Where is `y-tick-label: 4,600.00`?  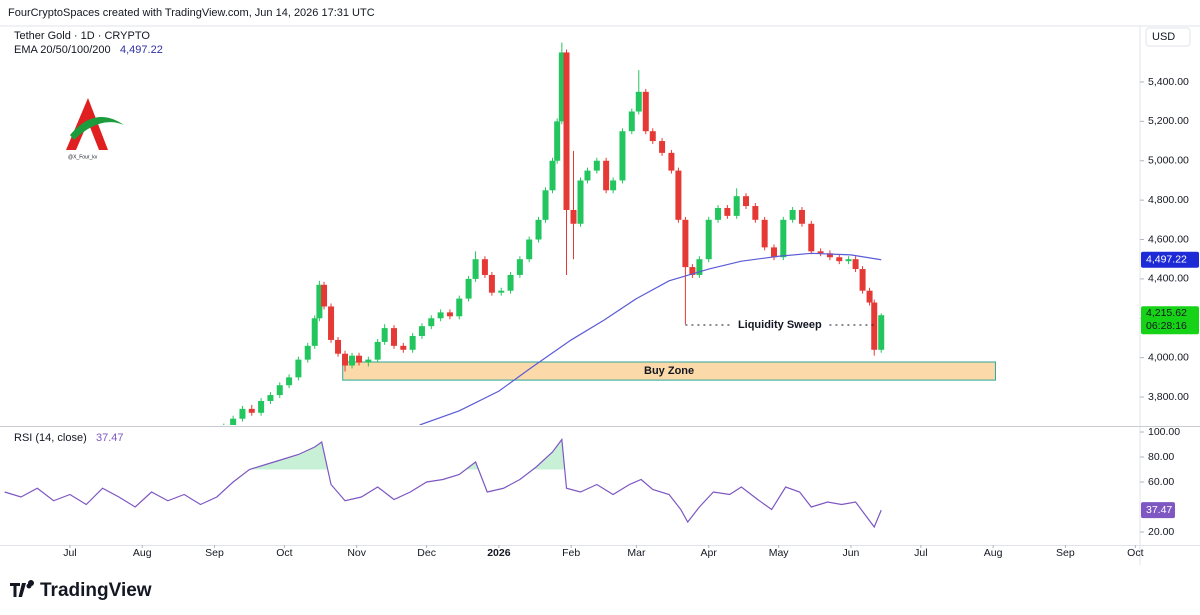 y-tick-label: 4,600.00 is located at coordinates (1168, 239).